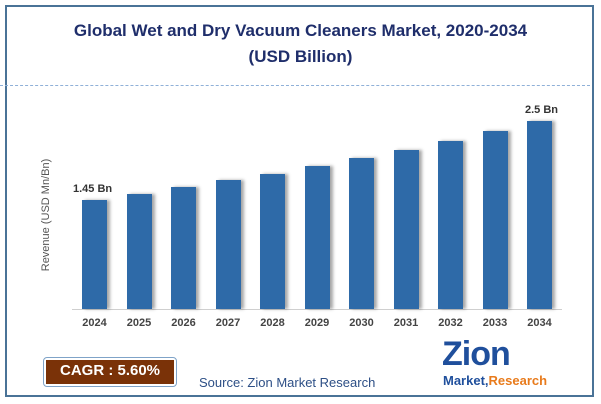  I want to click on zion-logo: Zion Market,Research, so click(495, 363).